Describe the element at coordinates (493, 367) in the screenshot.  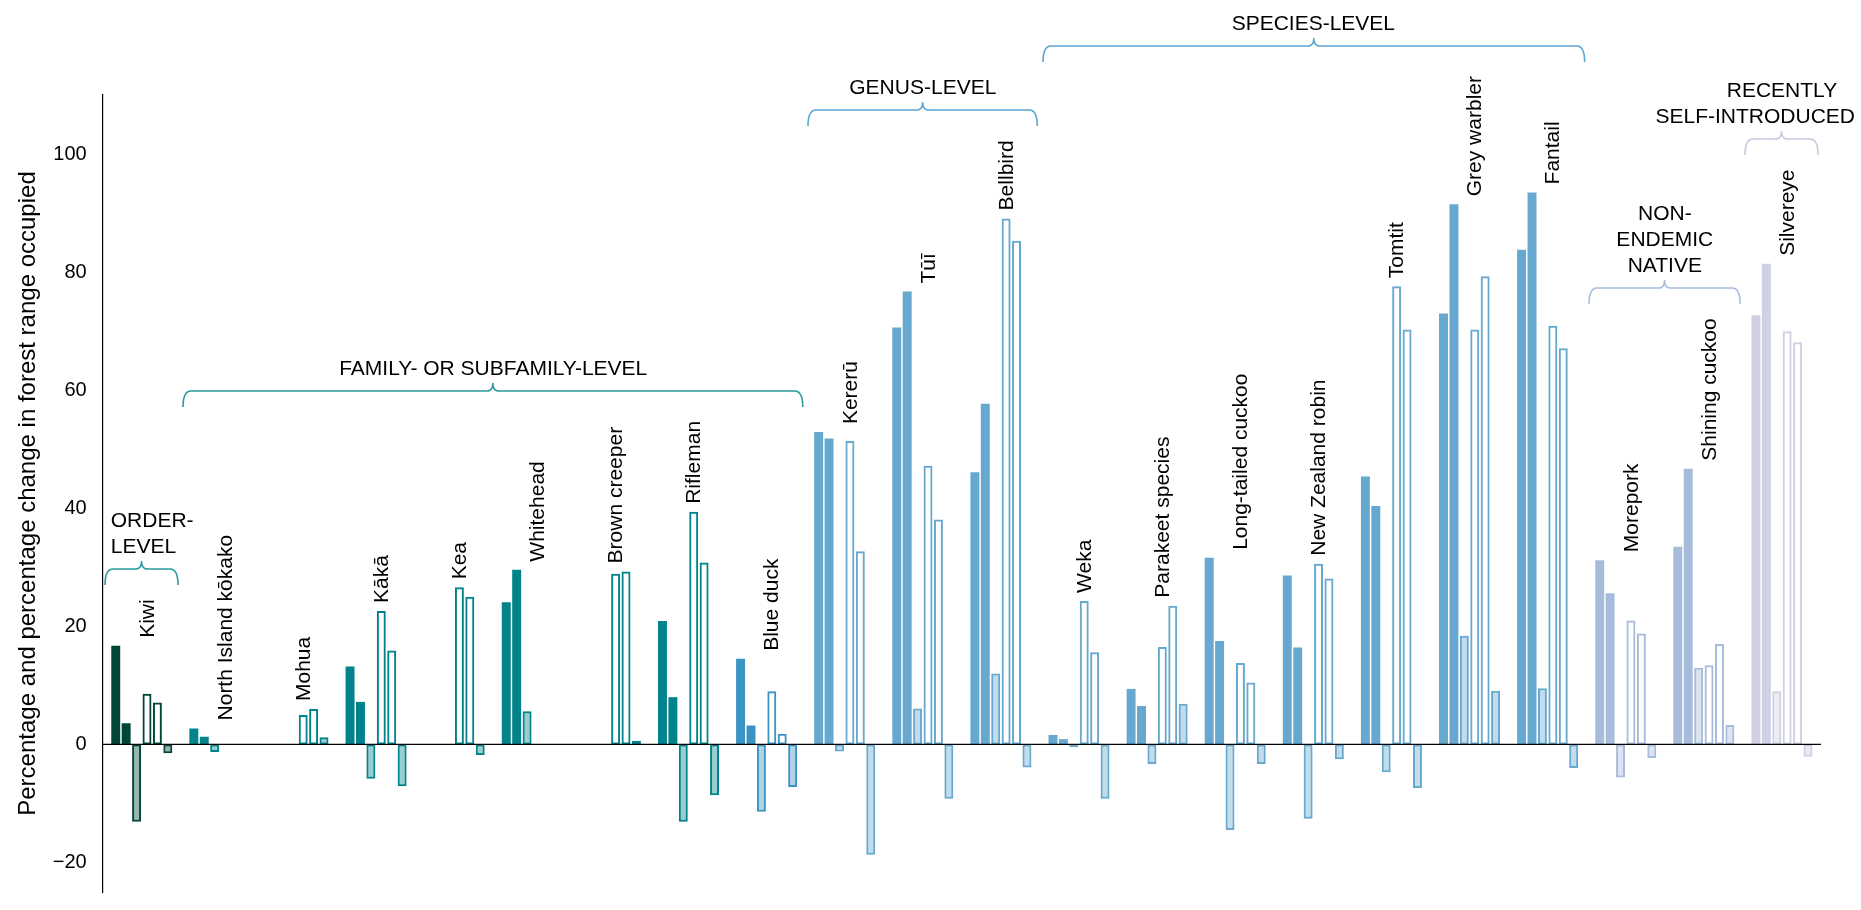
I see `annotation: FAMILY- OR SUBFAMILY-LEVEL` at that location.